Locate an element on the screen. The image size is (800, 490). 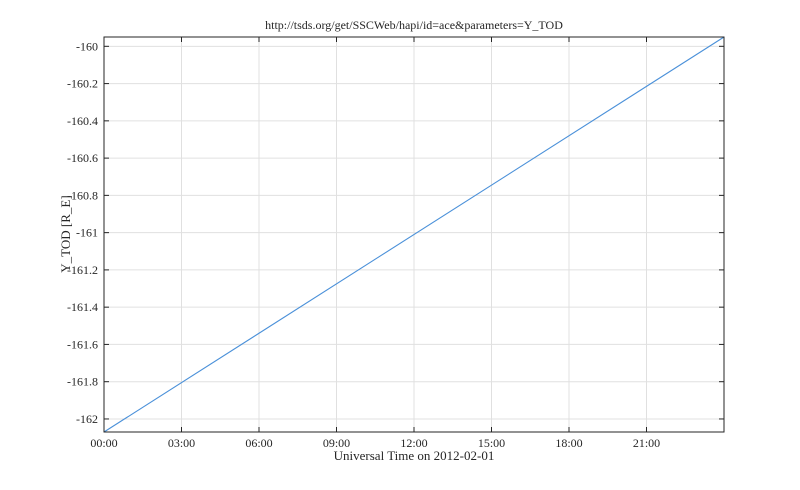
y-tick-label: -162 is located at coordinates (87, 419).